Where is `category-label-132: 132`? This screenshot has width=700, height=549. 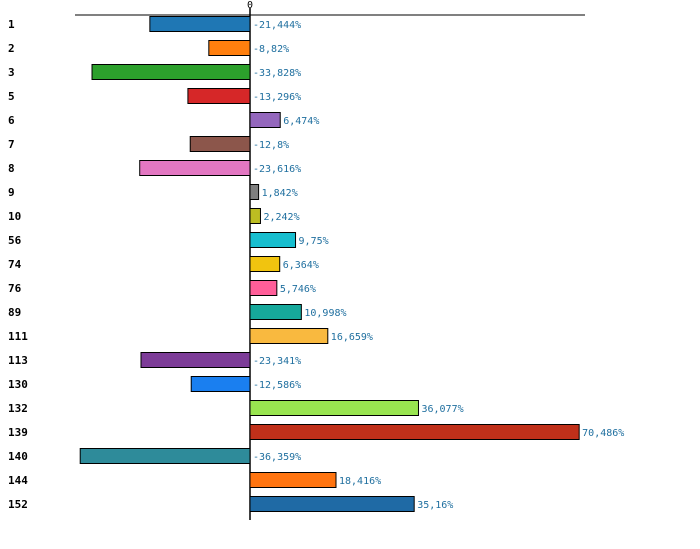
category-label-132: 132 is located at coordinates (18, 408).